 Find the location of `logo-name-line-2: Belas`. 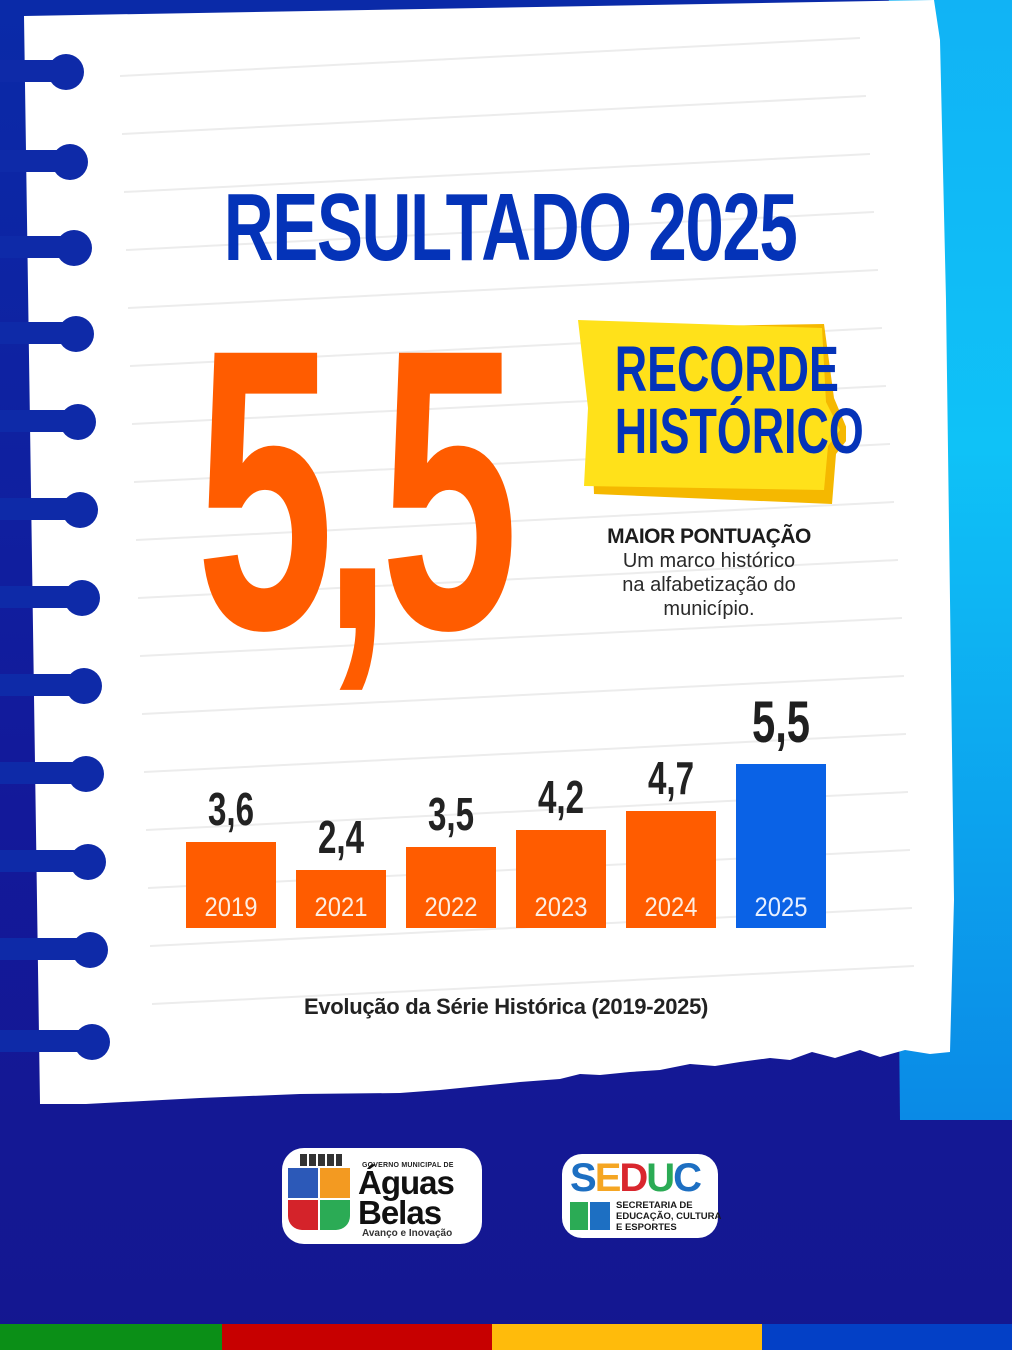

logo-name-line-2: Belas is located at coordinates (400, 1212).